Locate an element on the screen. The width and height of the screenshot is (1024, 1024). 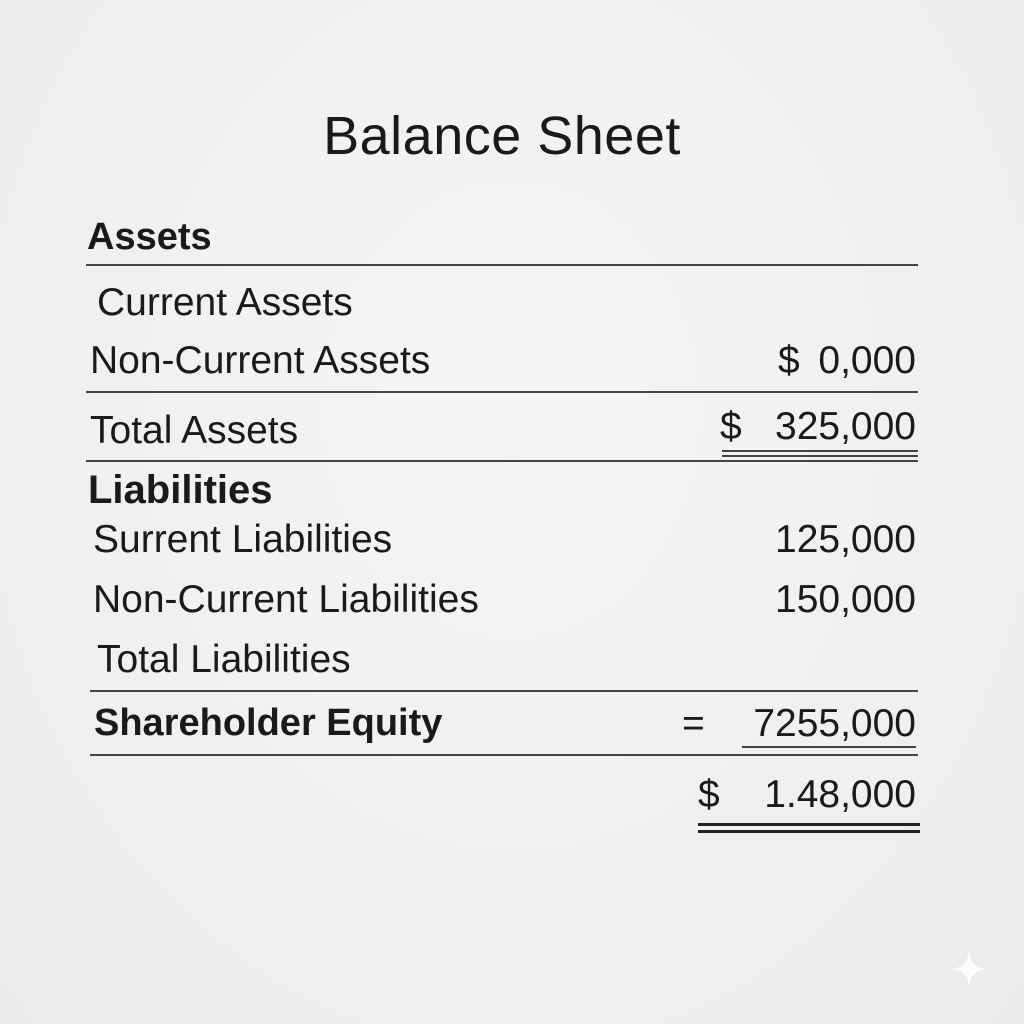
sparkle-icon is located at coordinates (969, 969).